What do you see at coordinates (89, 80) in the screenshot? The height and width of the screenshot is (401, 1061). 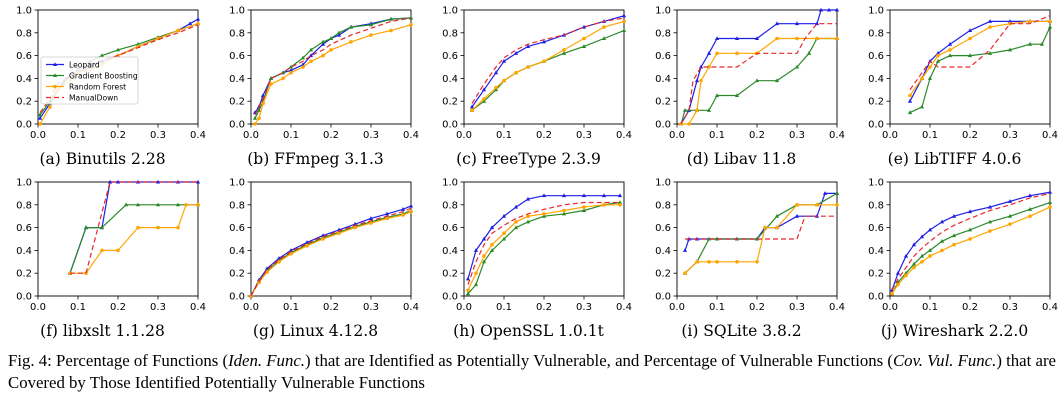 I see `legend-frame` at bounding box center [89, 80].